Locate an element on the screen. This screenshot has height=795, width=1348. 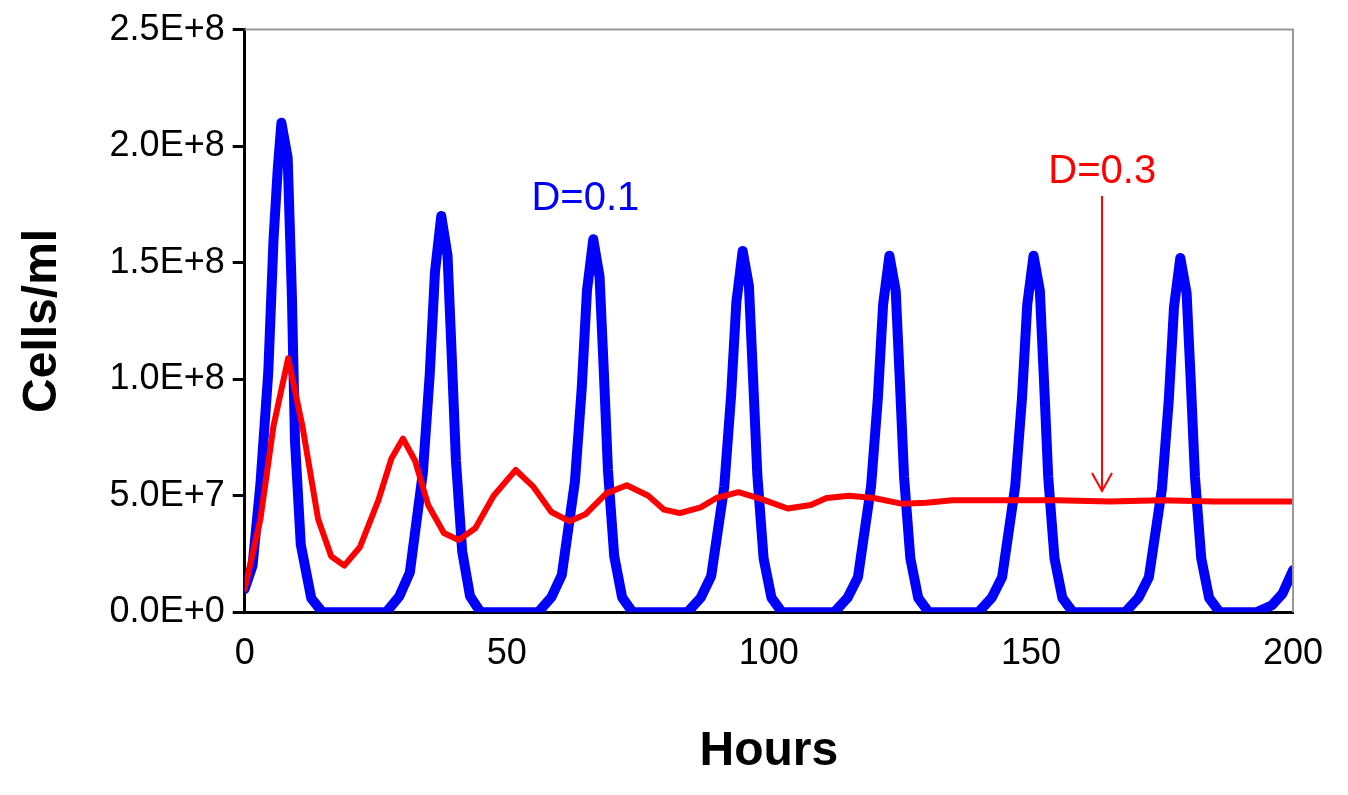
y-tick-label: 0.0E+0 is located at coordinates (167, 610).